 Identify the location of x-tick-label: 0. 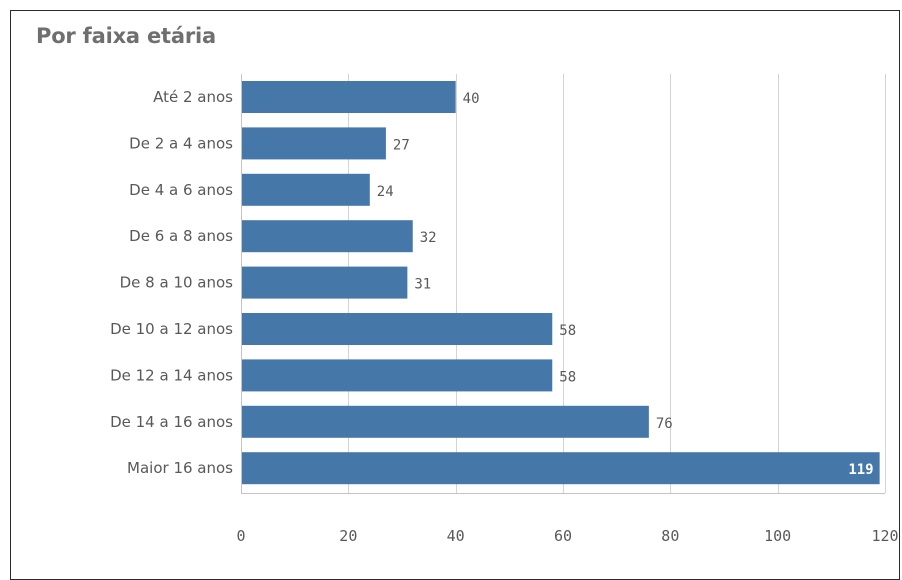
(240, 536).